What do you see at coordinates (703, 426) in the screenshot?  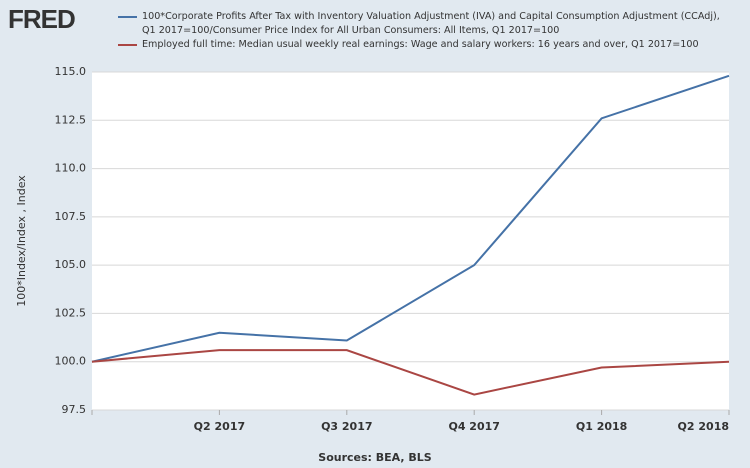 I see `x-tick-label: Q2 2018` at bounding box center [703, 426].